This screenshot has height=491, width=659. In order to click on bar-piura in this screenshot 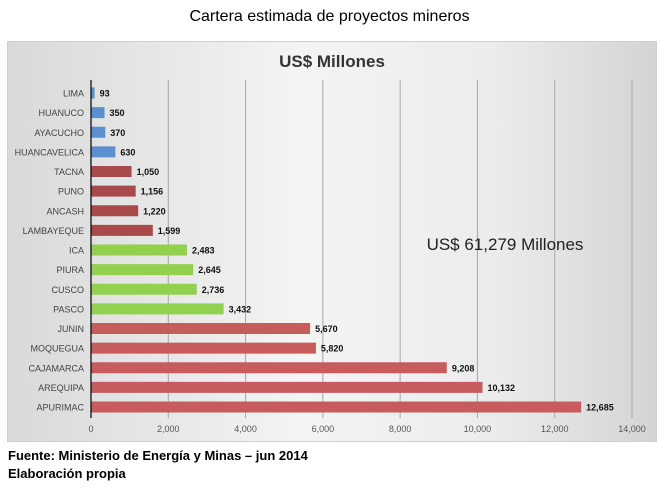, I will do `click(142, 270)`.